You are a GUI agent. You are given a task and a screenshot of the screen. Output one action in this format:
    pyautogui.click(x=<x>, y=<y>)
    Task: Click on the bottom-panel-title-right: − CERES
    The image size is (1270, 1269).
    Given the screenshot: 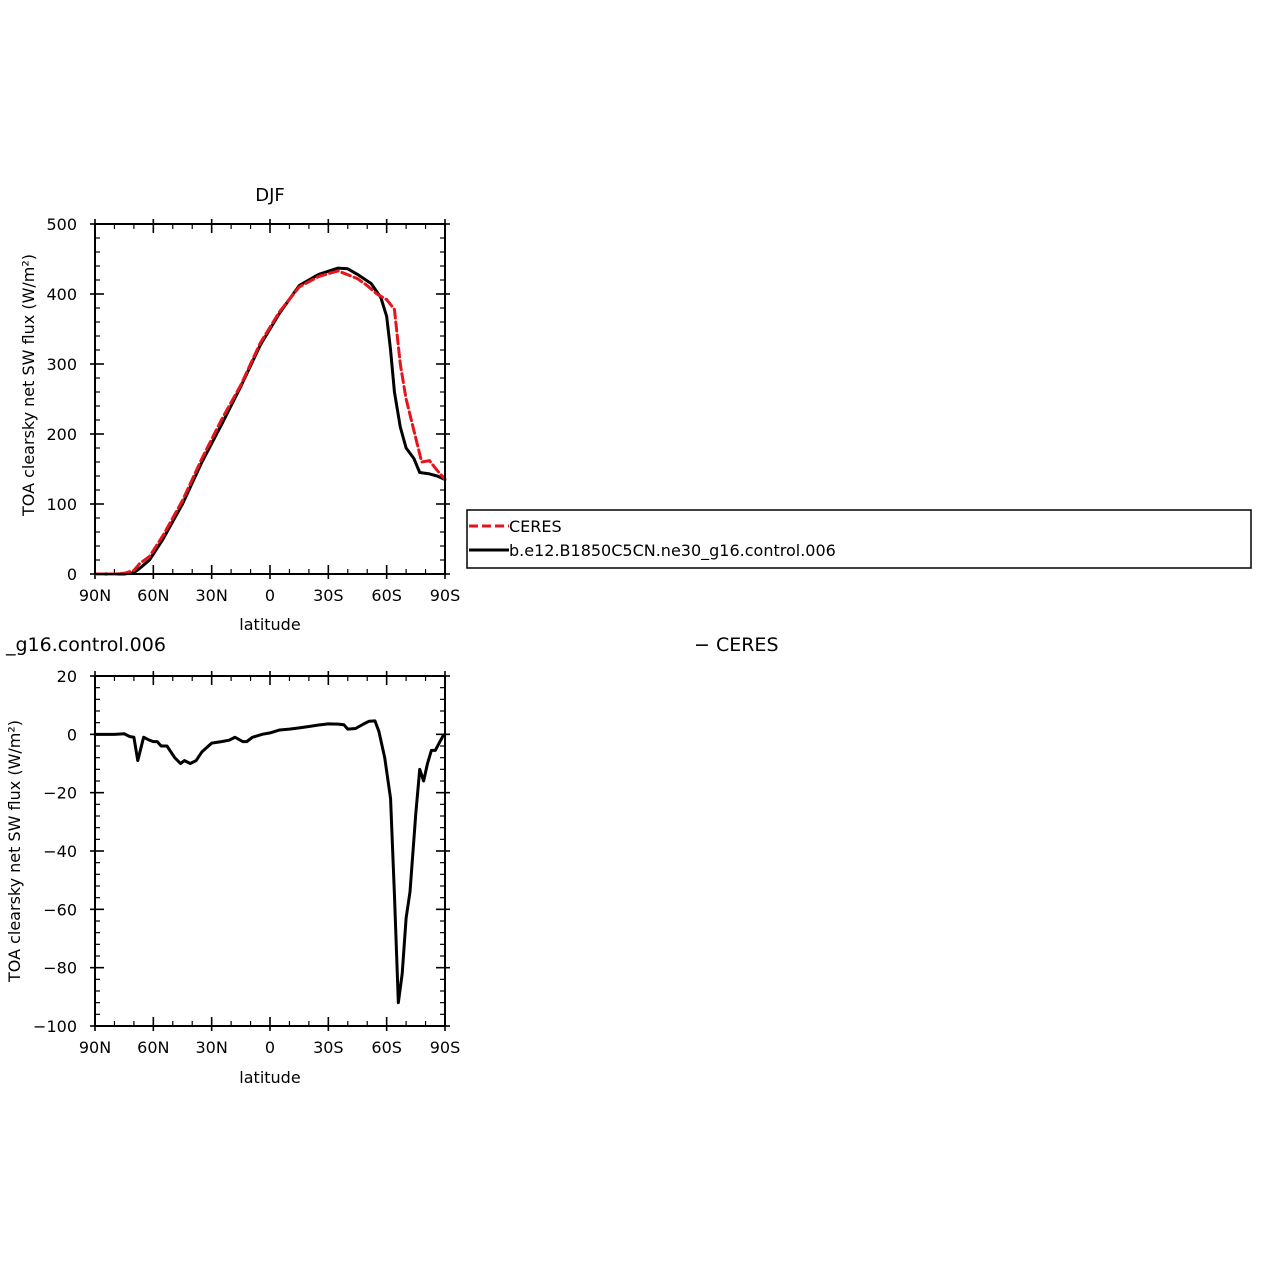 What is the action you would take?
    pyautogui.click(x=736, y=645)
    